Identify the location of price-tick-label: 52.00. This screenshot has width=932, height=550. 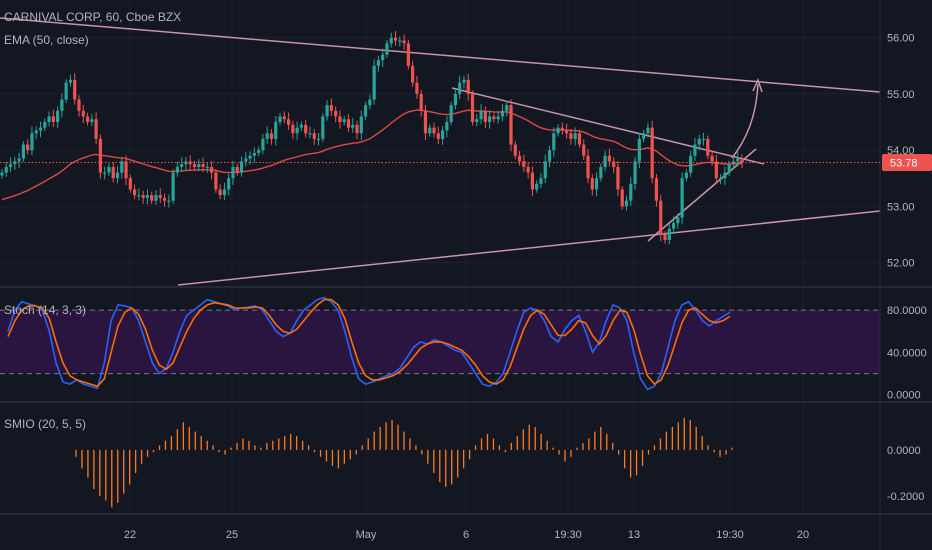
(901, 264).